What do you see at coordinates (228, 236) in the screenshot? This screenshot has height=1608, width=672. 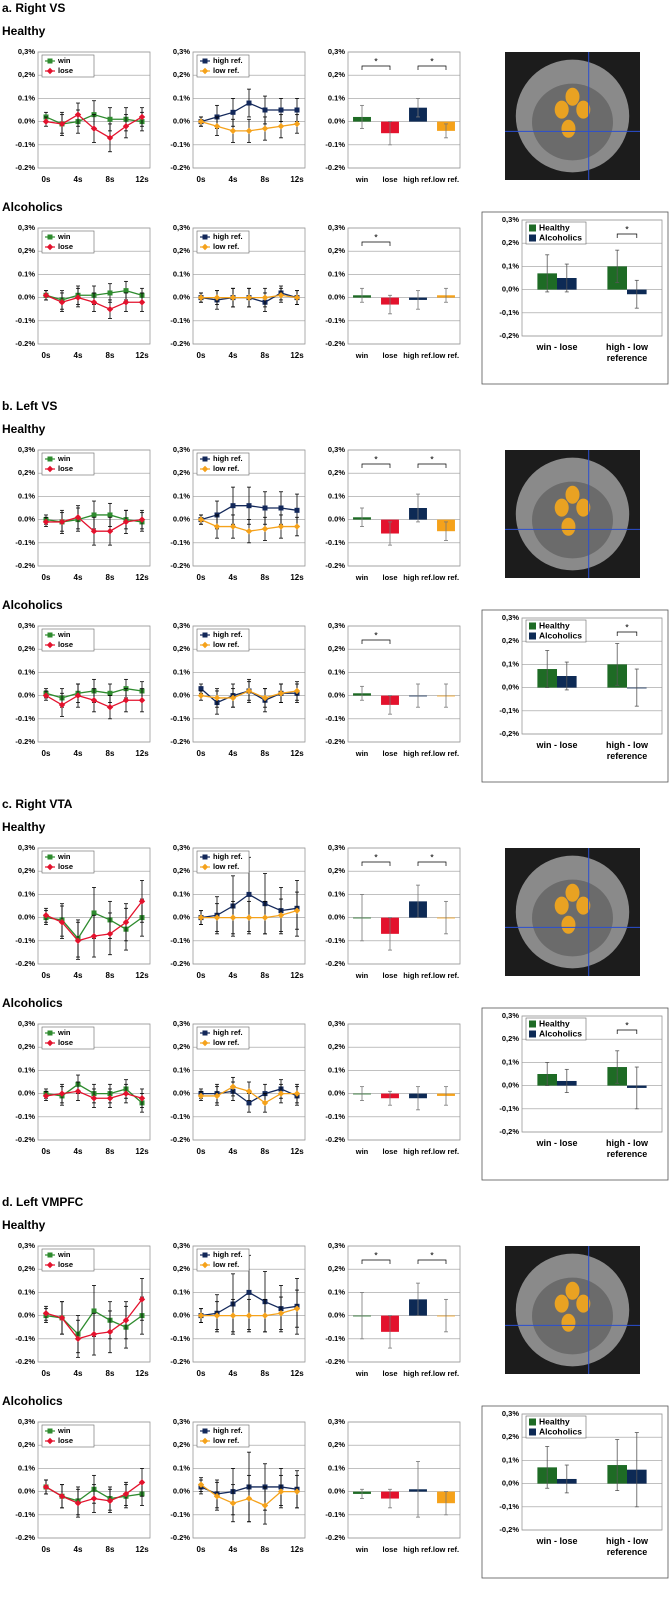 I see `legend-label: high ref.` at bounding box center [228, 236].